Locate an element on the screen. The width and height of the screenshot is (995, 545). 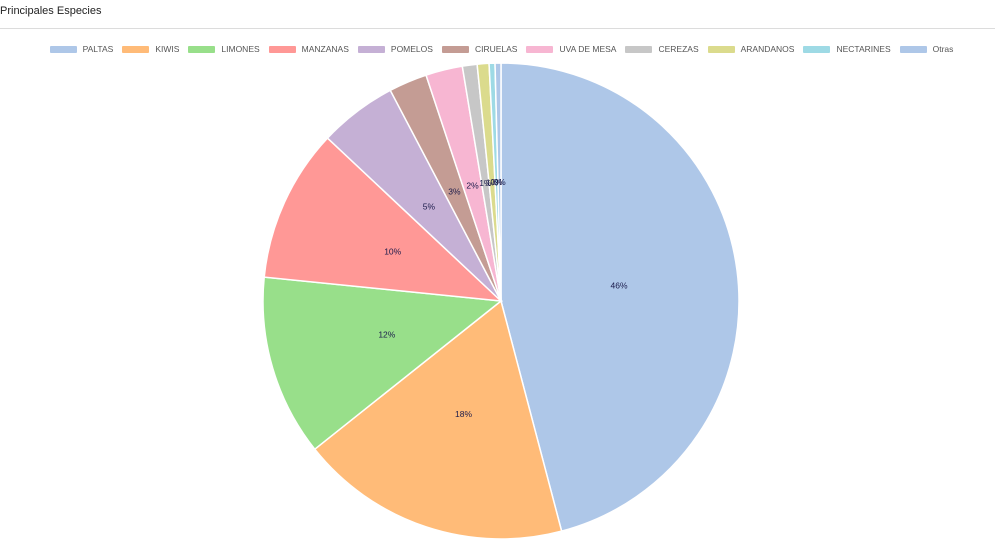
legend-item-arandanos: ARANDANOS is located at coordinates (751, 49).